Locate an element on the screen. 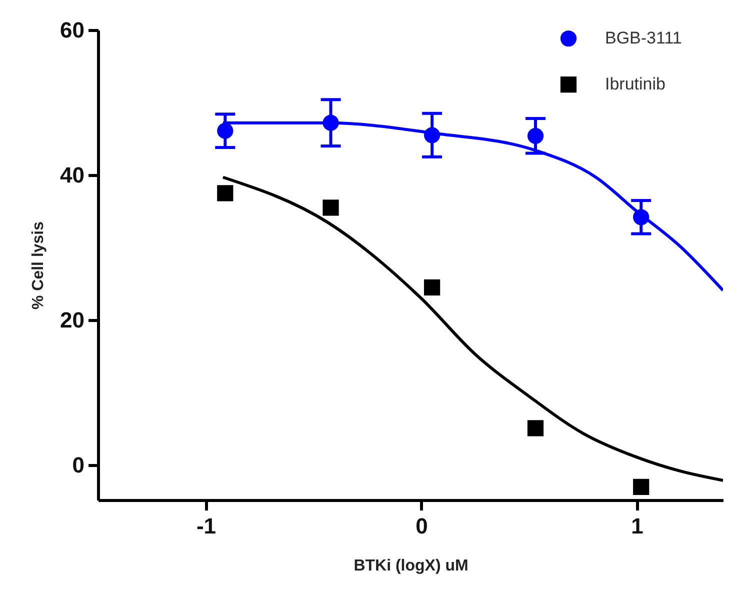  legend-label: BGB-3111 is located at coordinates (643, 38).